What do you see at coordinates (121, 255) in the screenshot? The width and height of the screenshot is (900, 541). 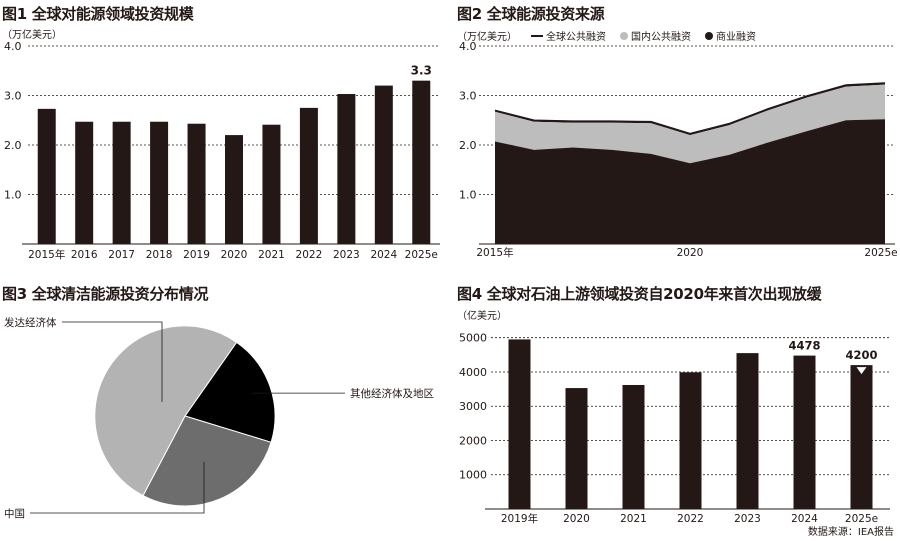 I see `x-tick-label: 2017` at bounding box center [121, 255].